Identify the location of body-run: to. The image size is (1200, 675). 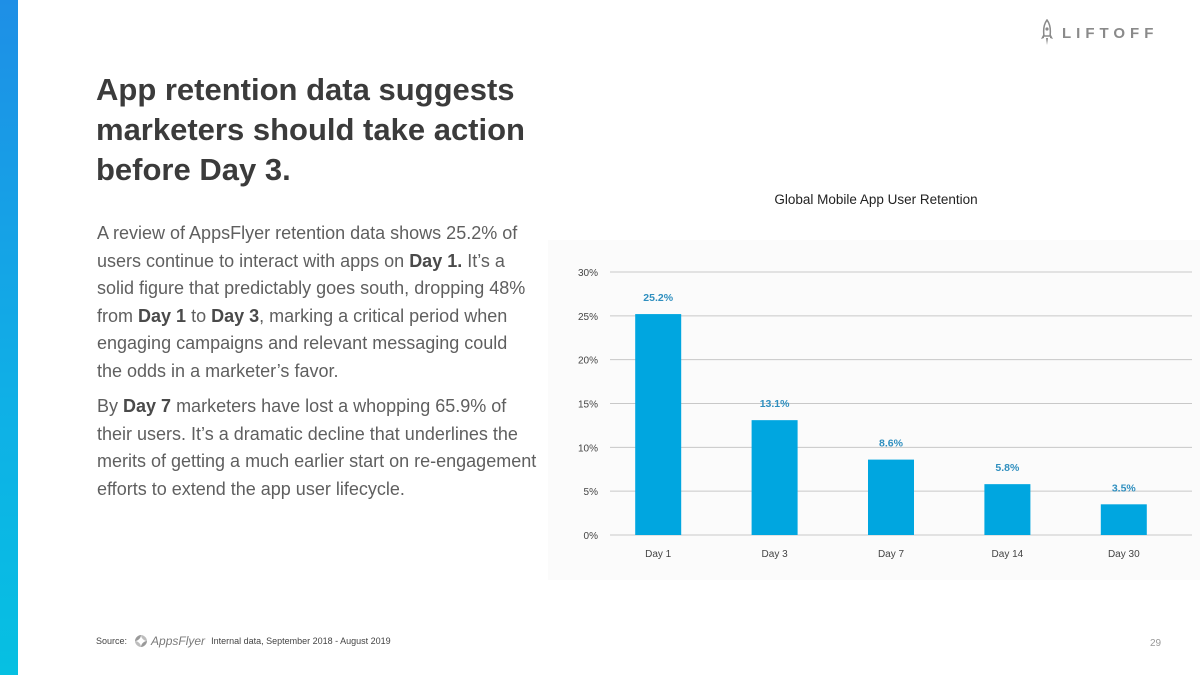
(199, 315).